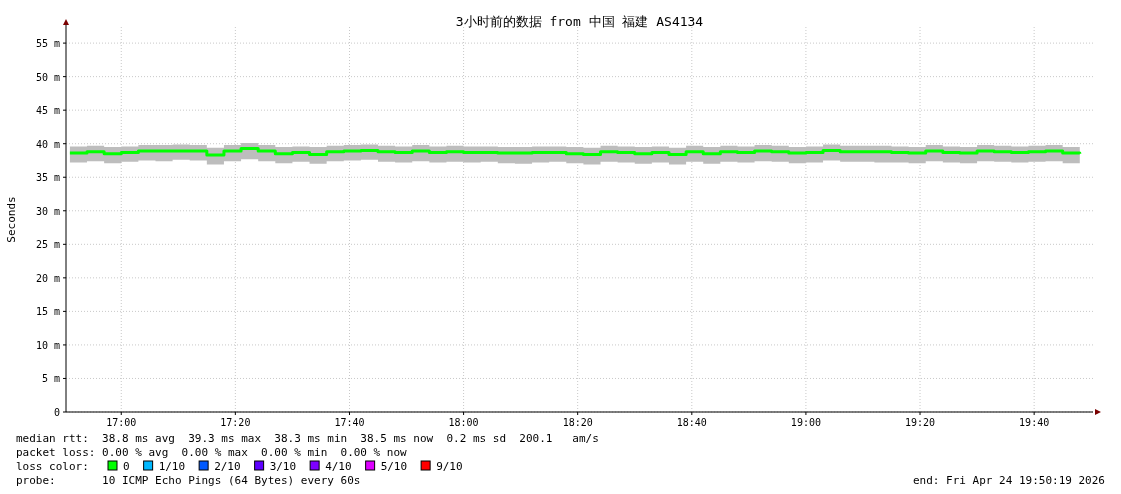 This screenshot has height=494, width=1121. I want to click on y-tick-label: 10 m, so click(47, 345).